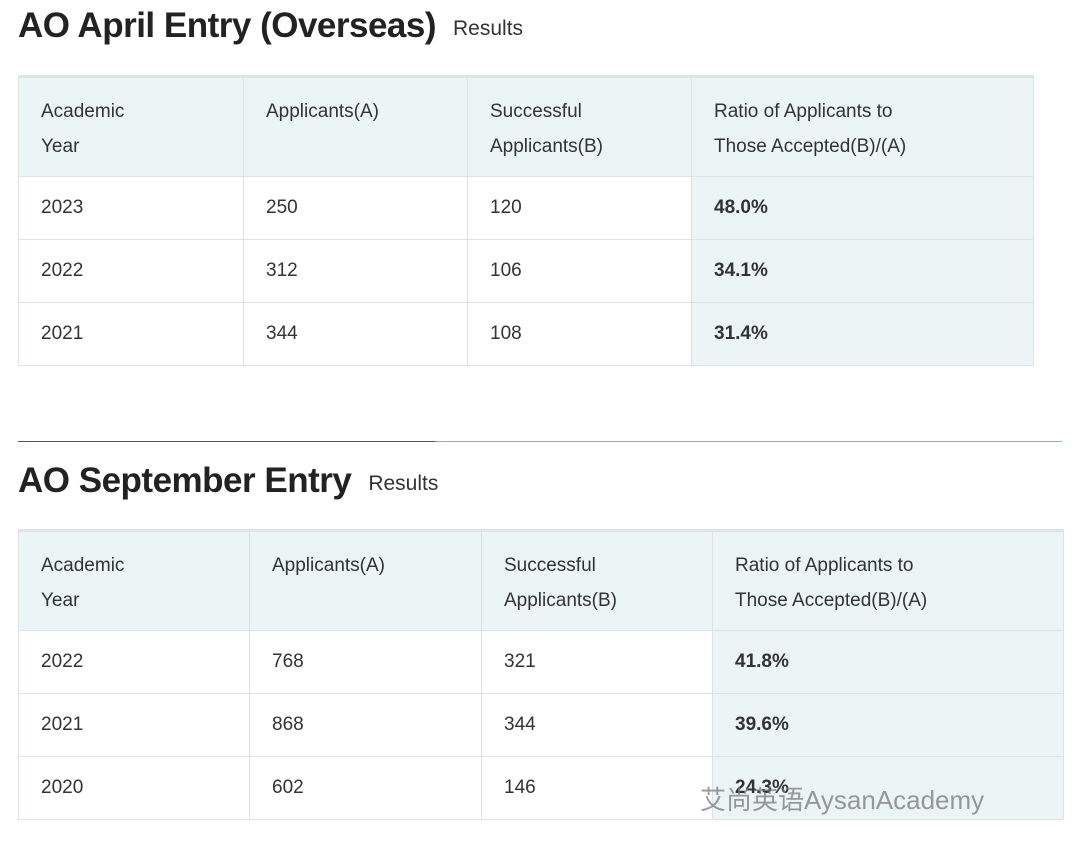 This screenshot has width=1080, height=848. I want to click on cell: 24.3%, so click(888, 788).